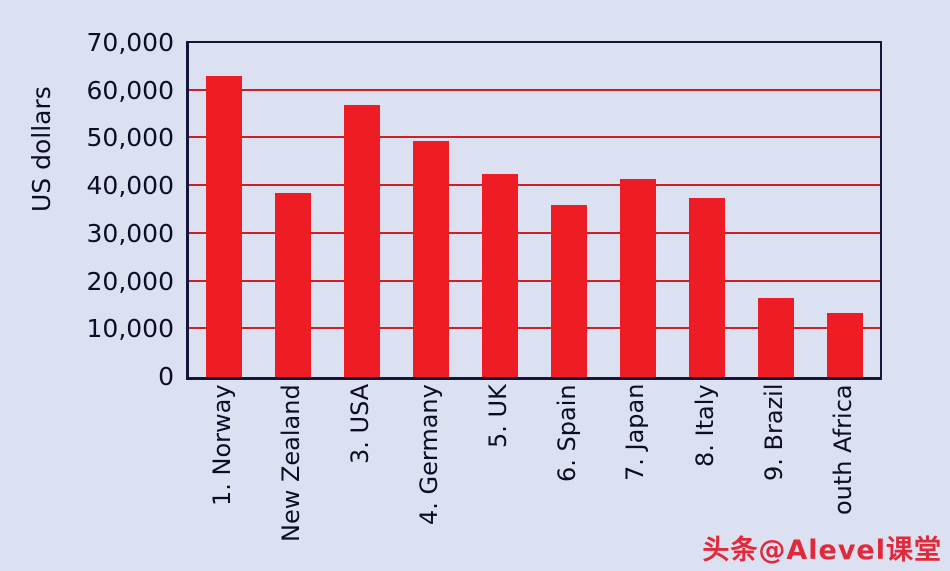 The image size is (950, 571). I want to click on x-axis-label: 1. Norway, so click(224, 477).